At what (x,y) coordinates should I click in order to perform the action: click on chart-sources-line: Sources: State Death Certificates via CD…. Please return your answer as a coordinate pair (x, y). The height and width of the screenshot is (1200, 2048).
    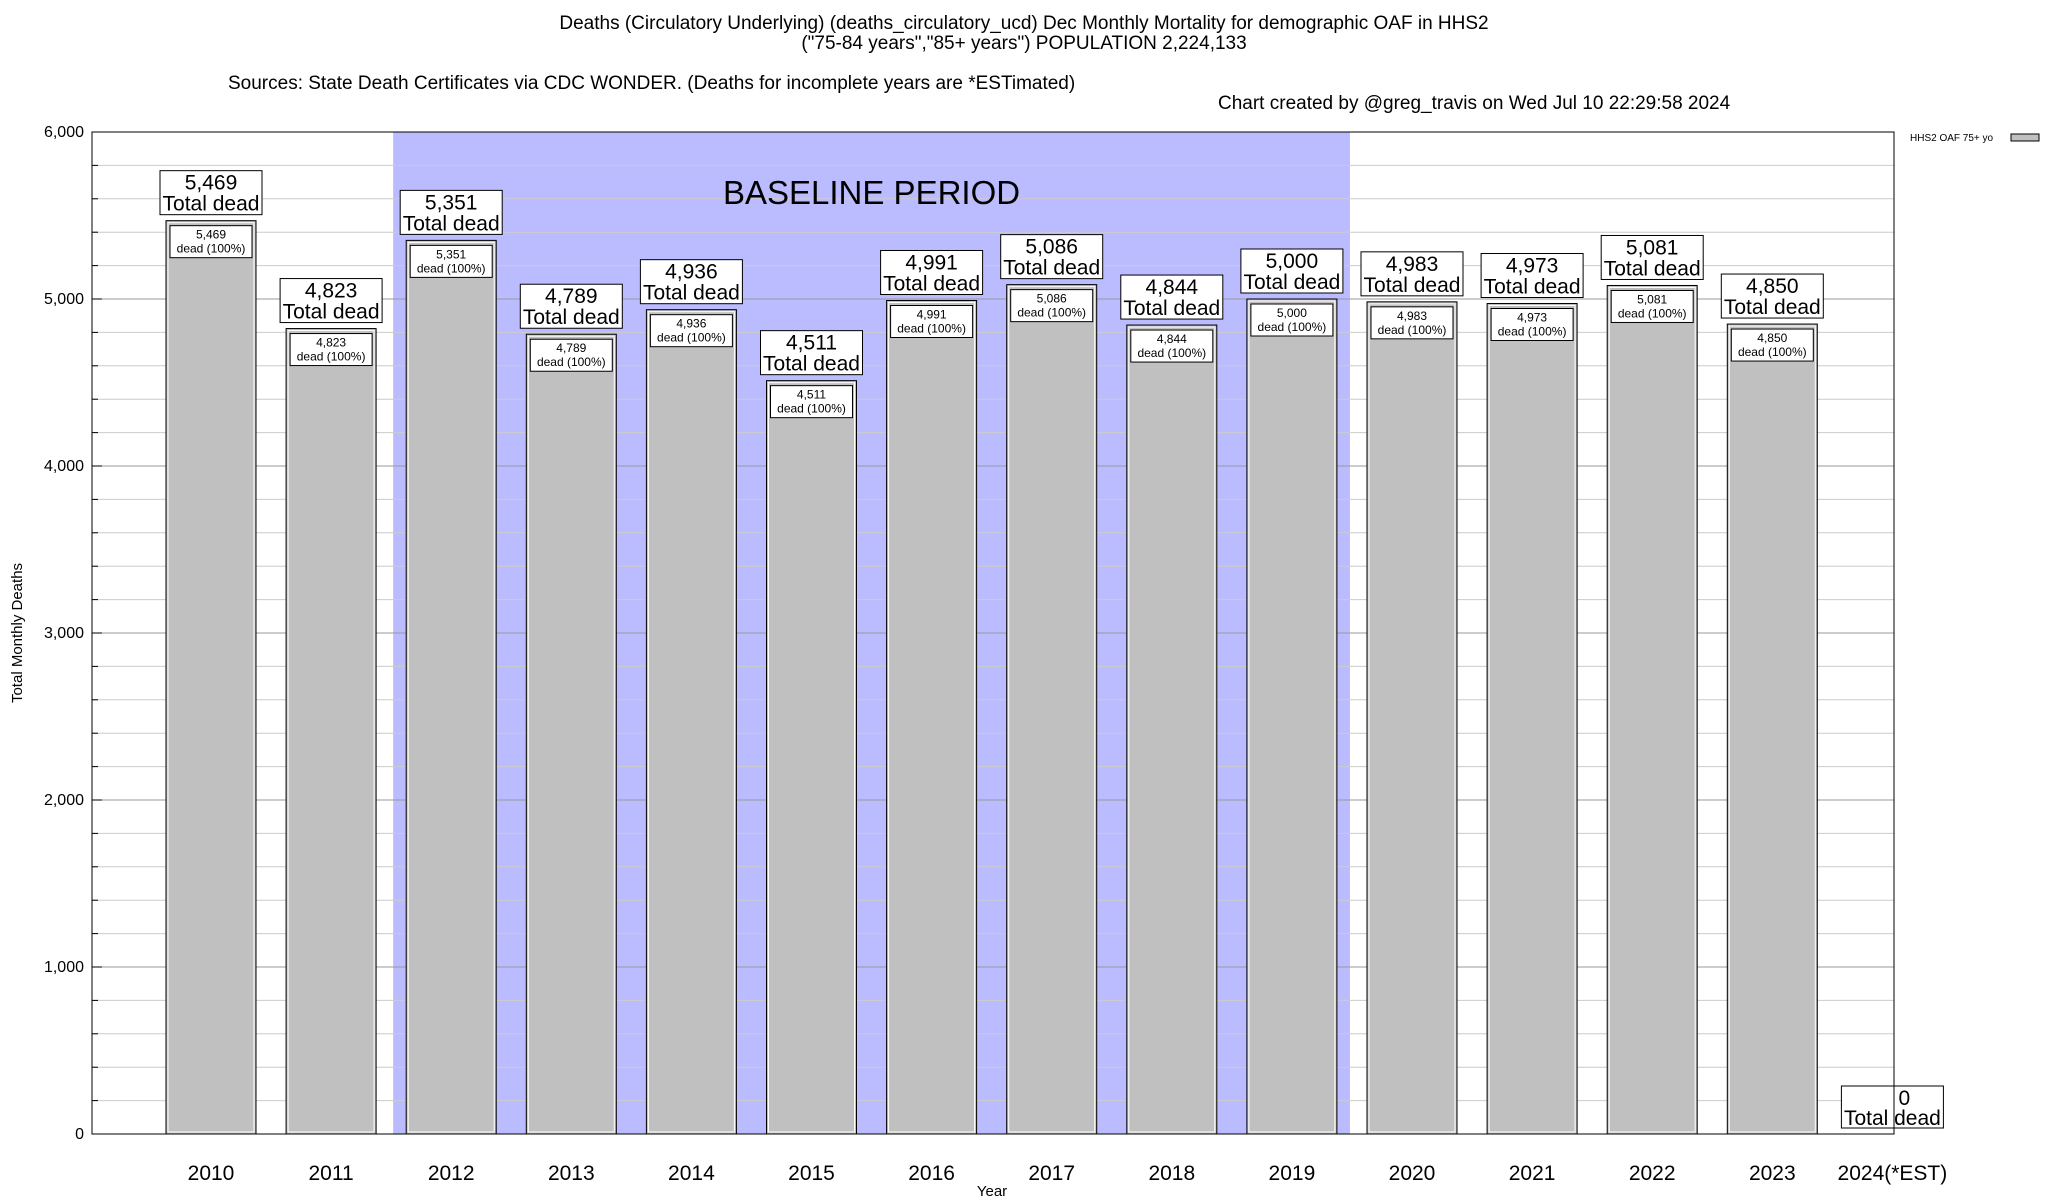
    Looking at the image, I should click on (1024, 84).